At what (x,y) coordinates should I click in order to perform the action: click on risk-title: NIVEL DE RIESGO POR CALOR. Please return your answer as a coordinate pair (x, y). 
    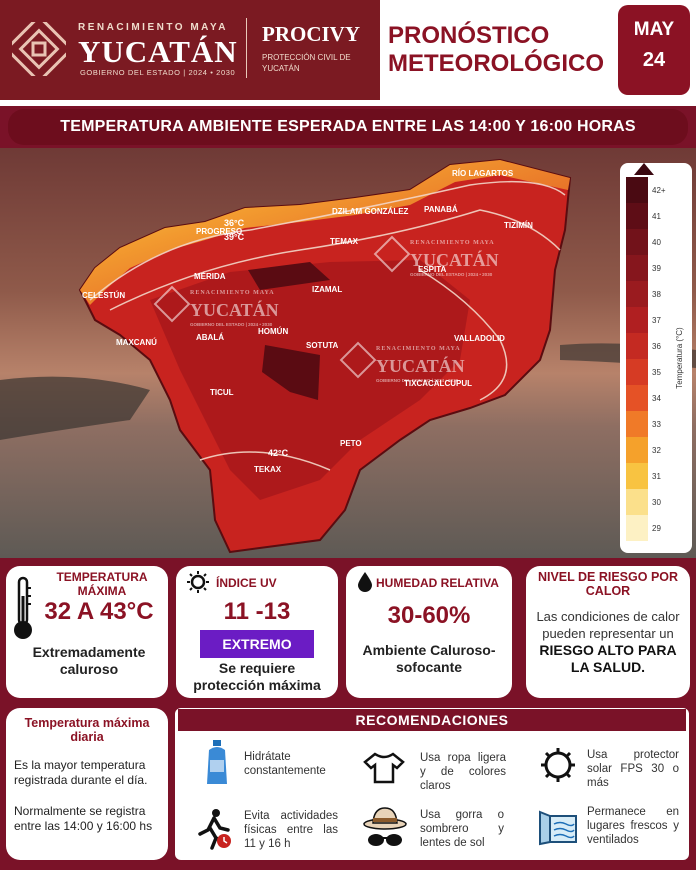
    Looking at the image, I should click on (608, 584).